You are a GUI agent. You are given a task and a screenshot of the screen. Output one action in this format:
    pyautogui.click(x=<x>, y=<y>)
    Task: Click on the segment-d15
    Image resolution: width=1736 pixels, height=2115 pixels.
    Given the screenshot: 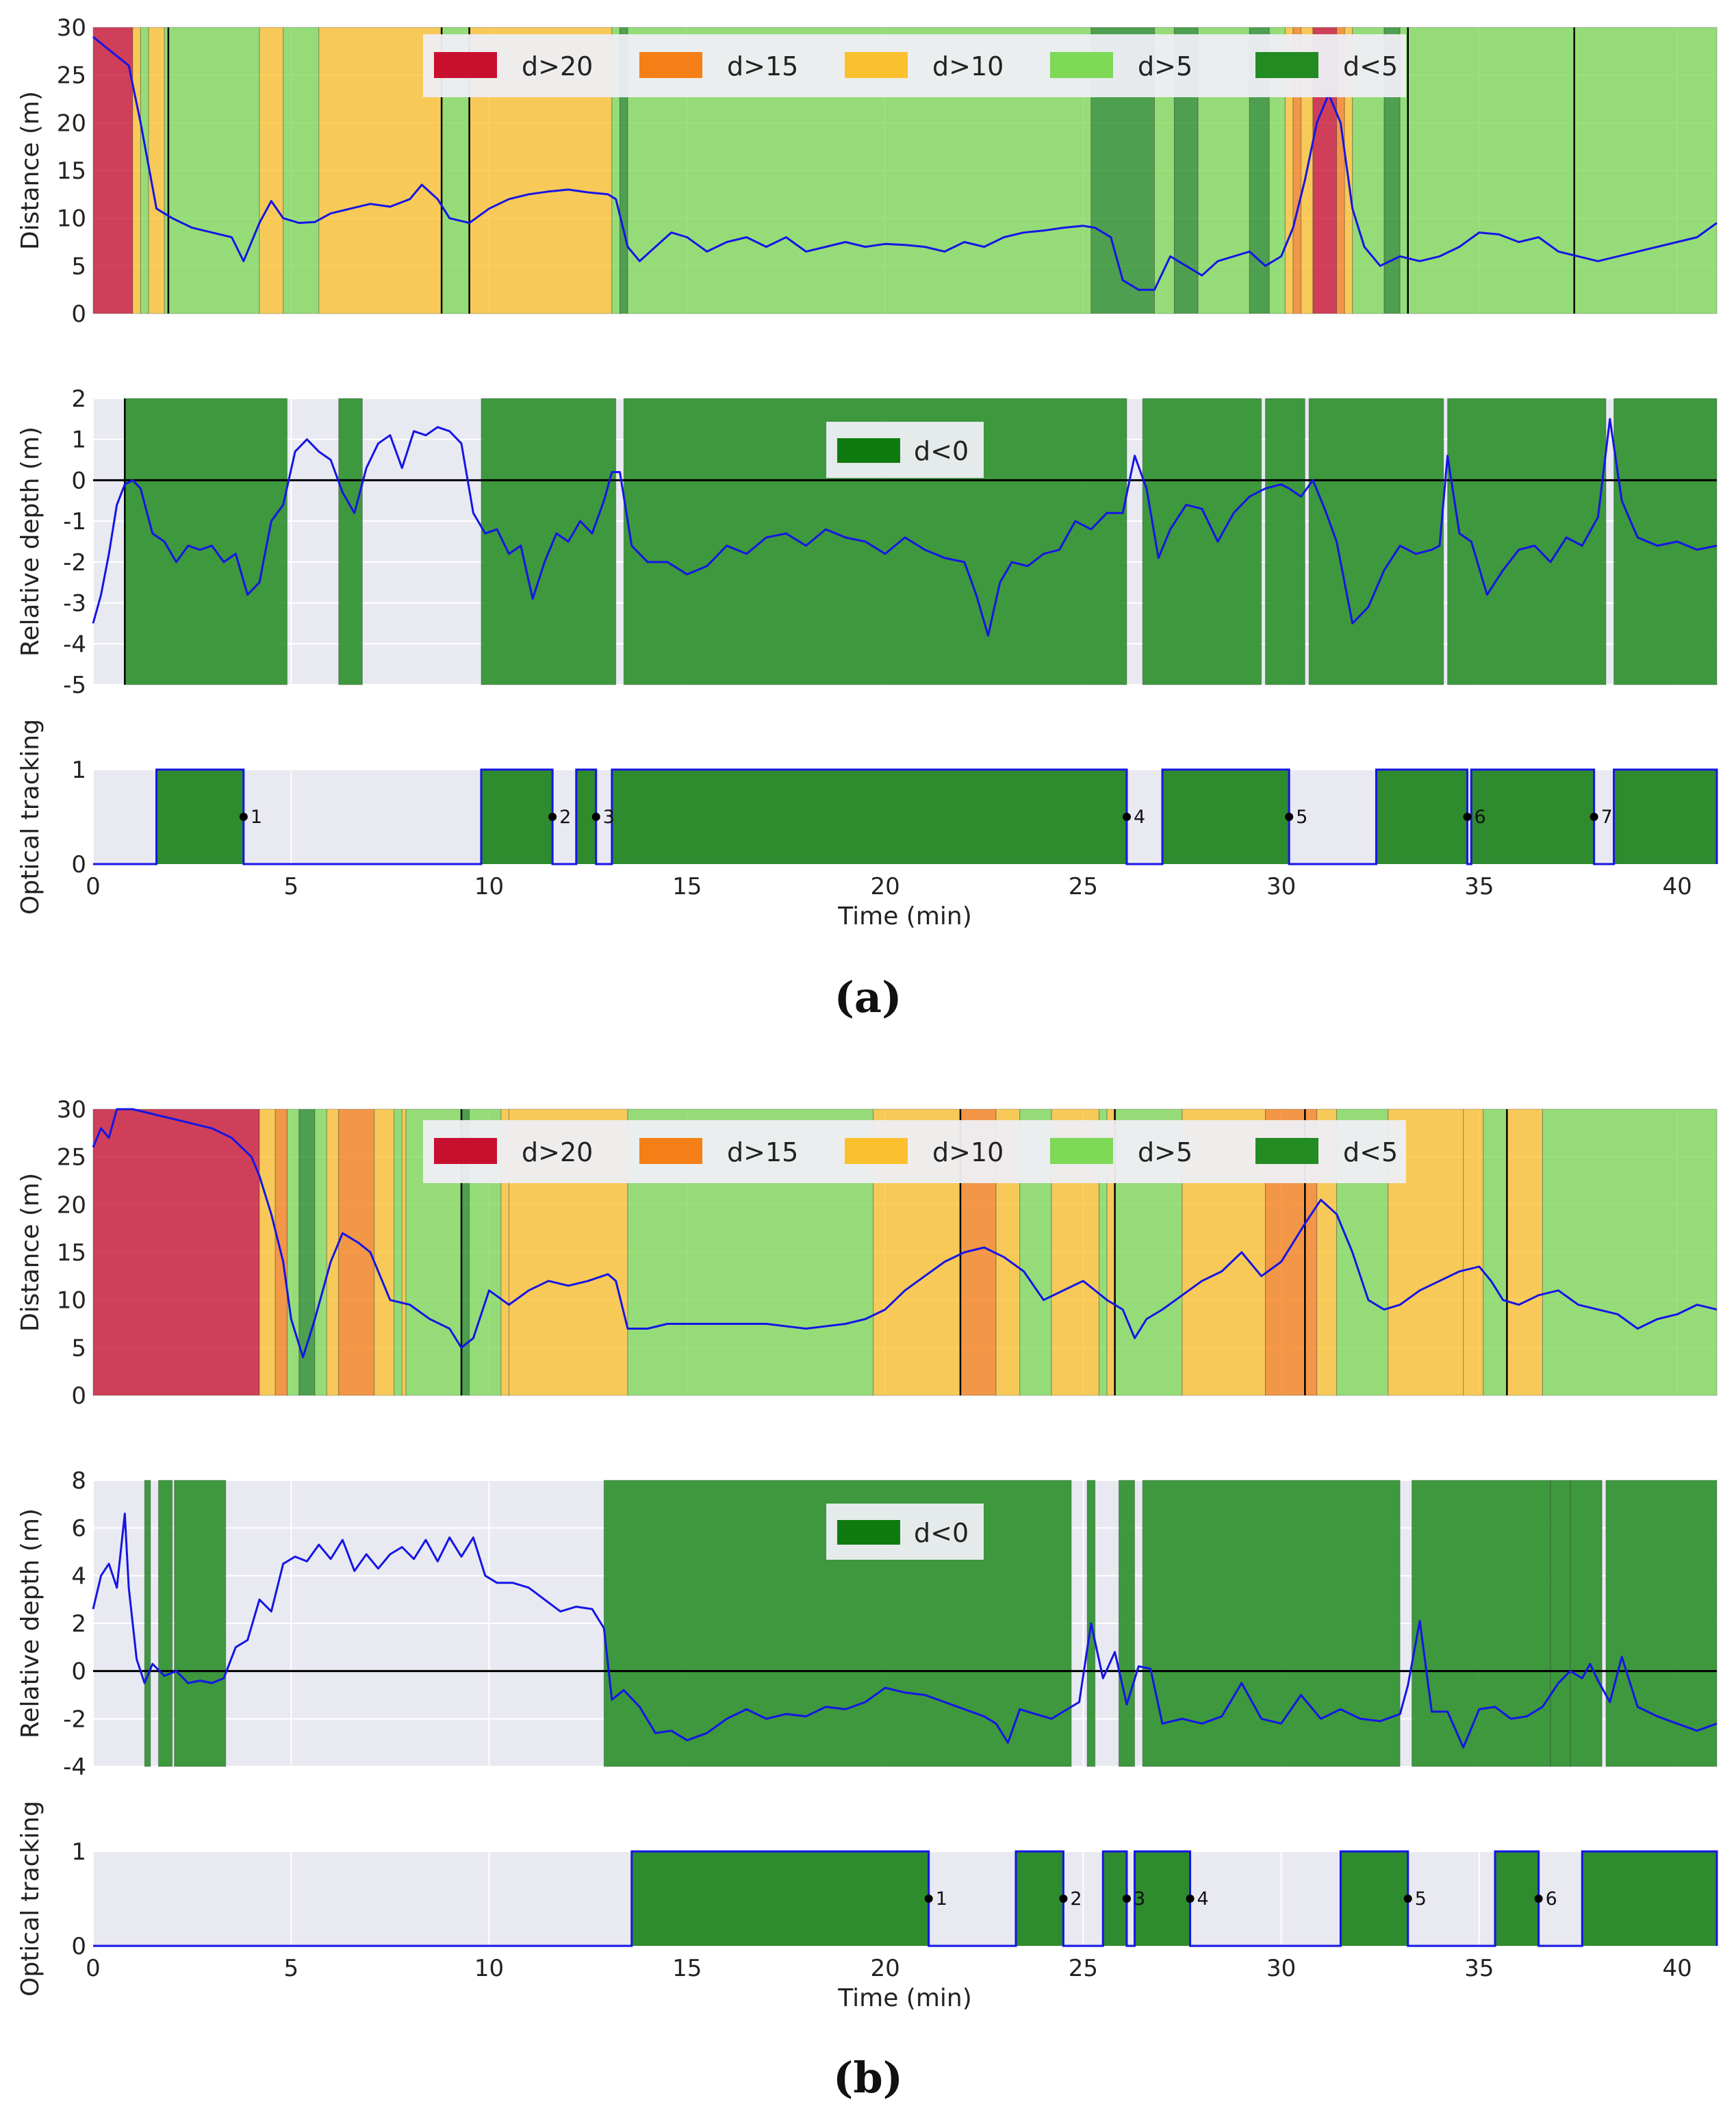 What is the action you would take?
    pyautogui.click(x=1340, y=170)
    